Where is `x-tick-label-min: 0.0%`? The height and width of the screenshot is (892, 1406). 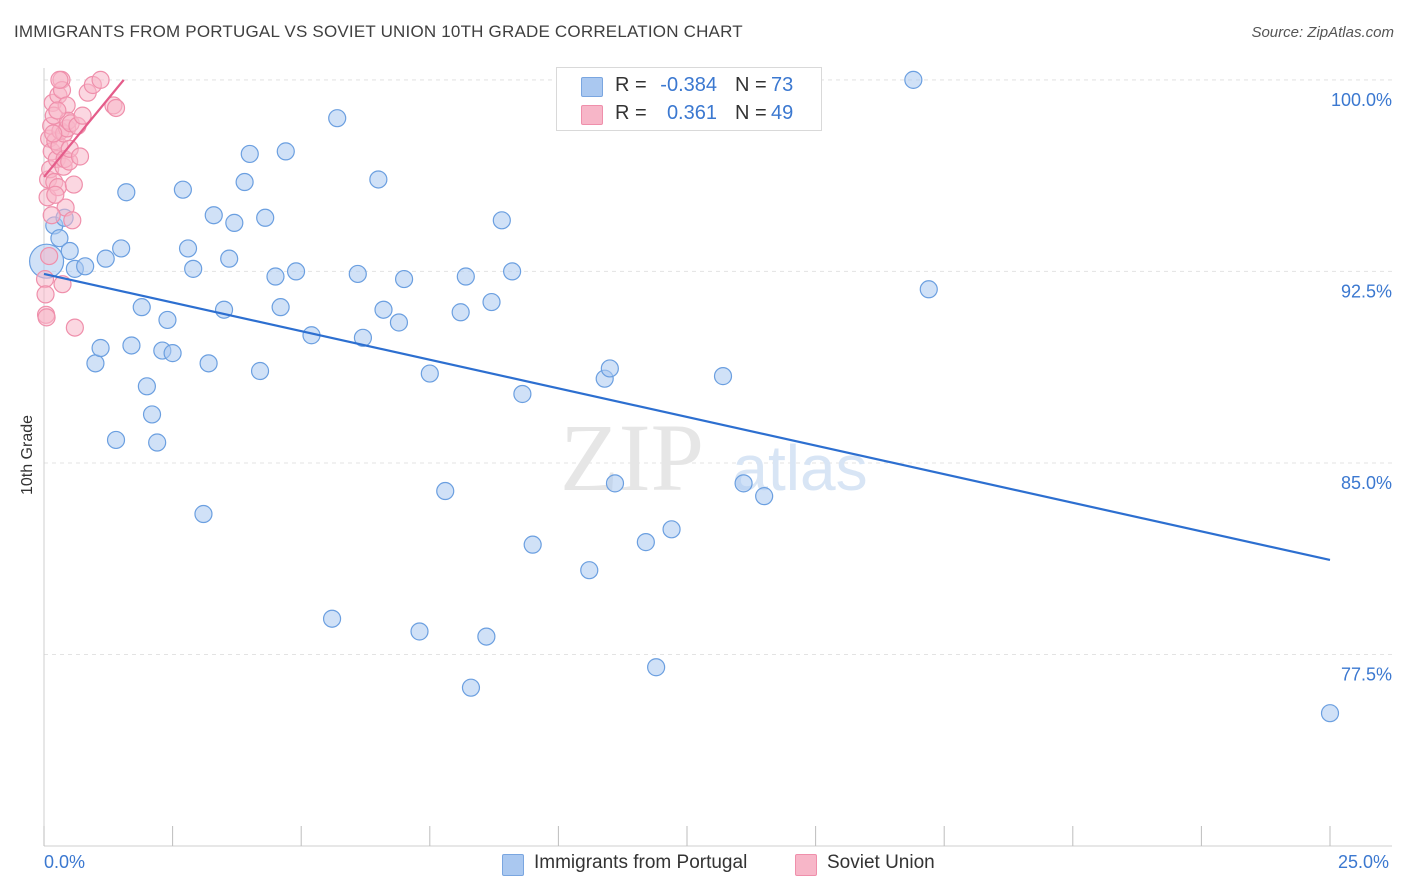 x-tick-label-min: 0.0% is located at coordinates (65, 862).